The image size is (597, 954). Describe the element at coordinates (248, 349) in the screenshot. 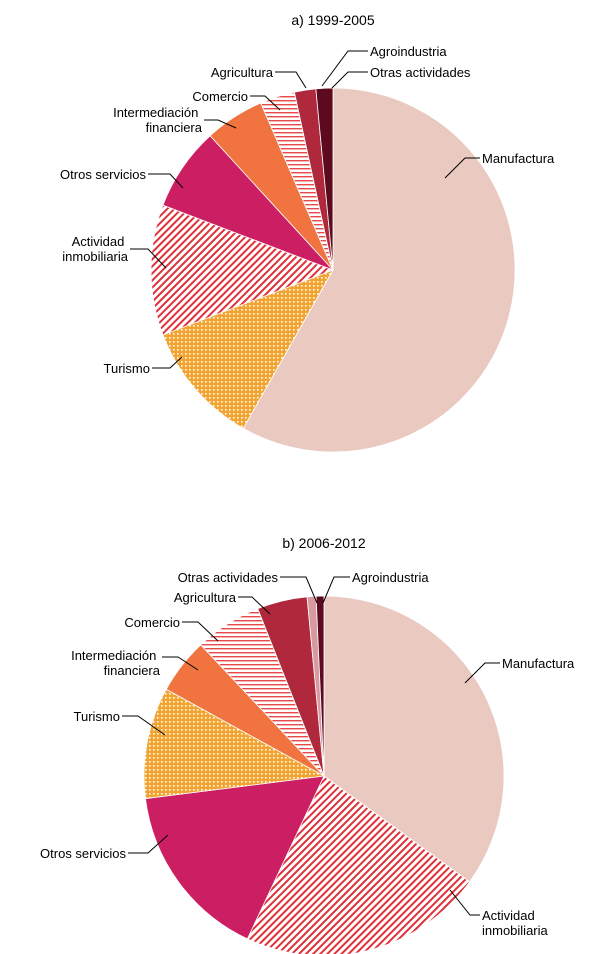

I see `pie-slice-turismo-a` at that location.